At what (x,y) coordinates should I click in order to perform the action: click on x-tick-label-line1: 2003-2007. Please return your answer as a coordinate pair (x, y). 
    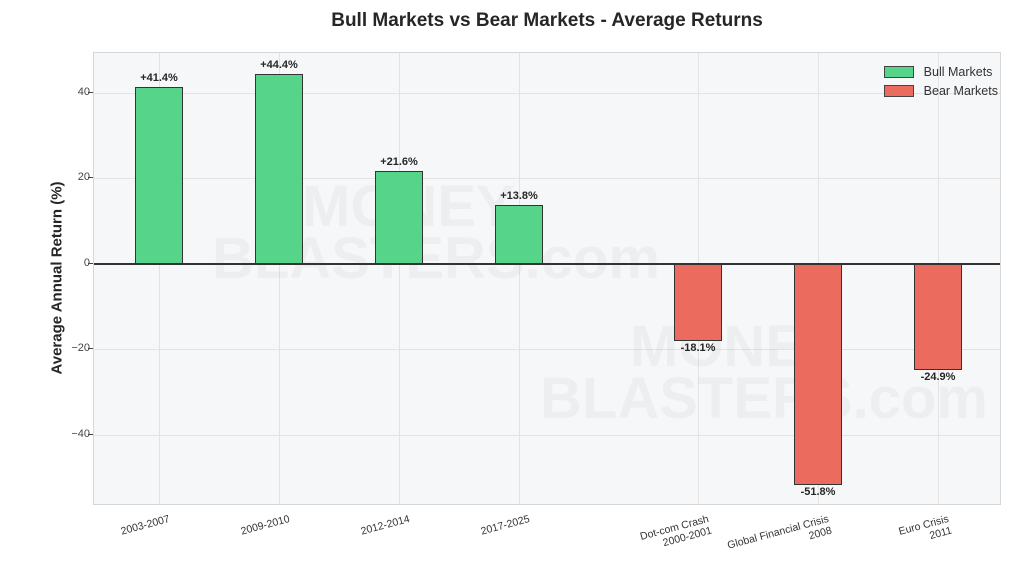
    Looking at the image, I should click on (145, 525).